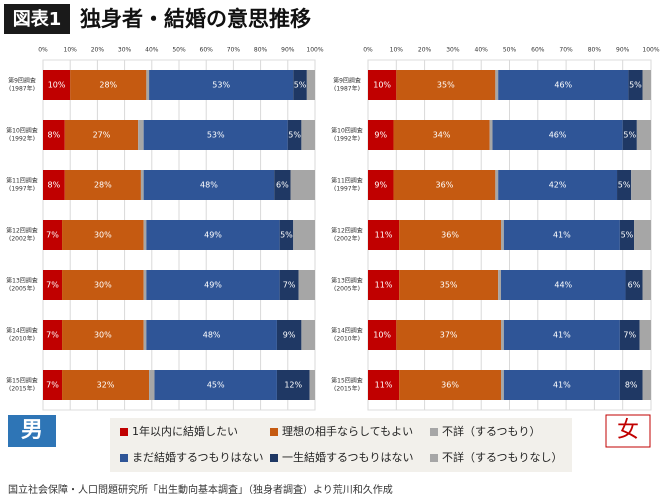 This screenshot has height=502, width=670. Describe the element at coordinates (347, 339) in the screenshot. I see `y-tick-label: (2010年)` at that location.